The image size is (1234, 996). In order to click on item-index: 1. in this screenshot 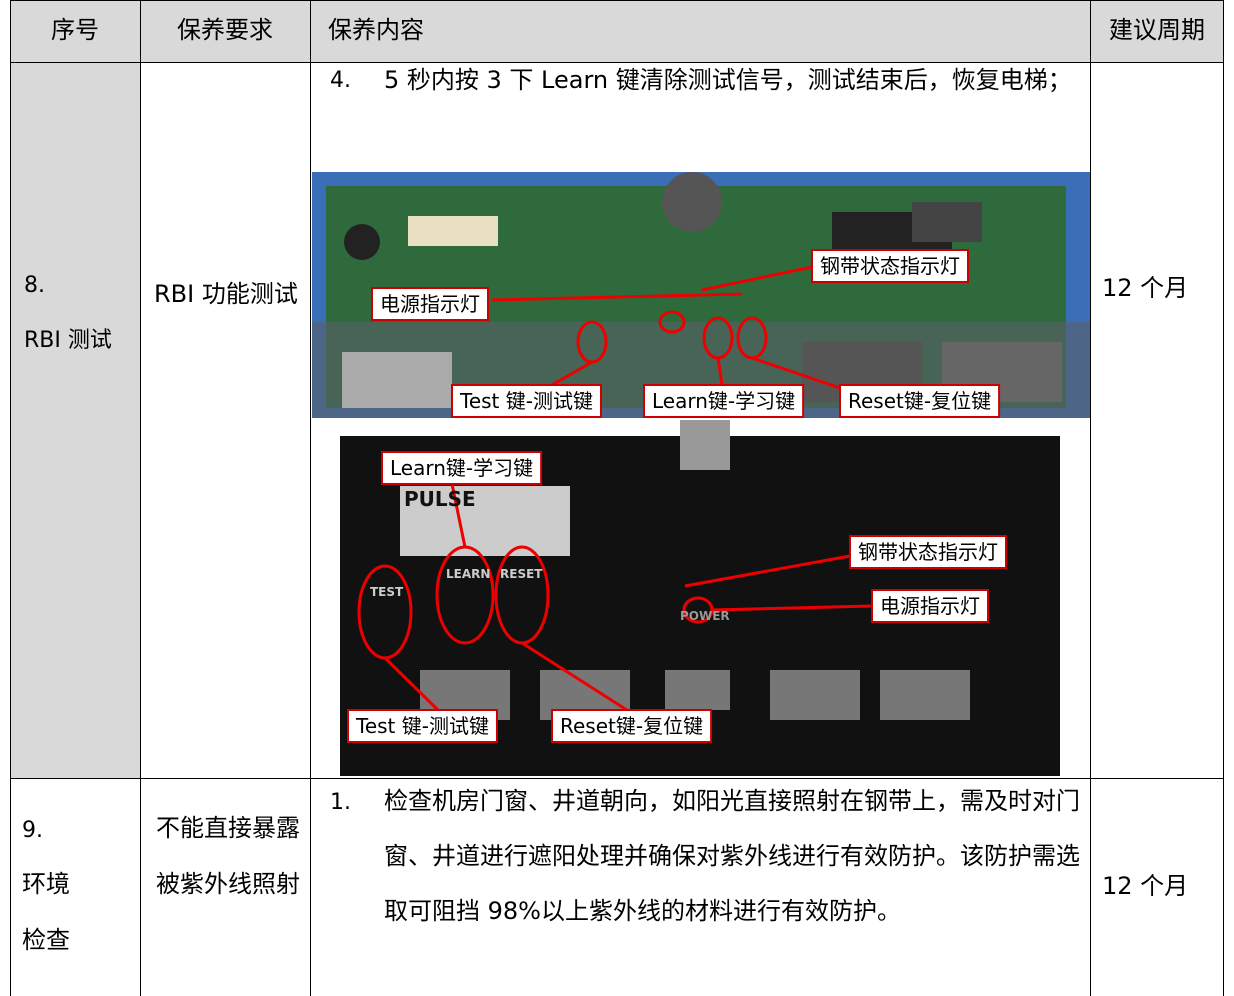, I will do `click(340, 802)`.